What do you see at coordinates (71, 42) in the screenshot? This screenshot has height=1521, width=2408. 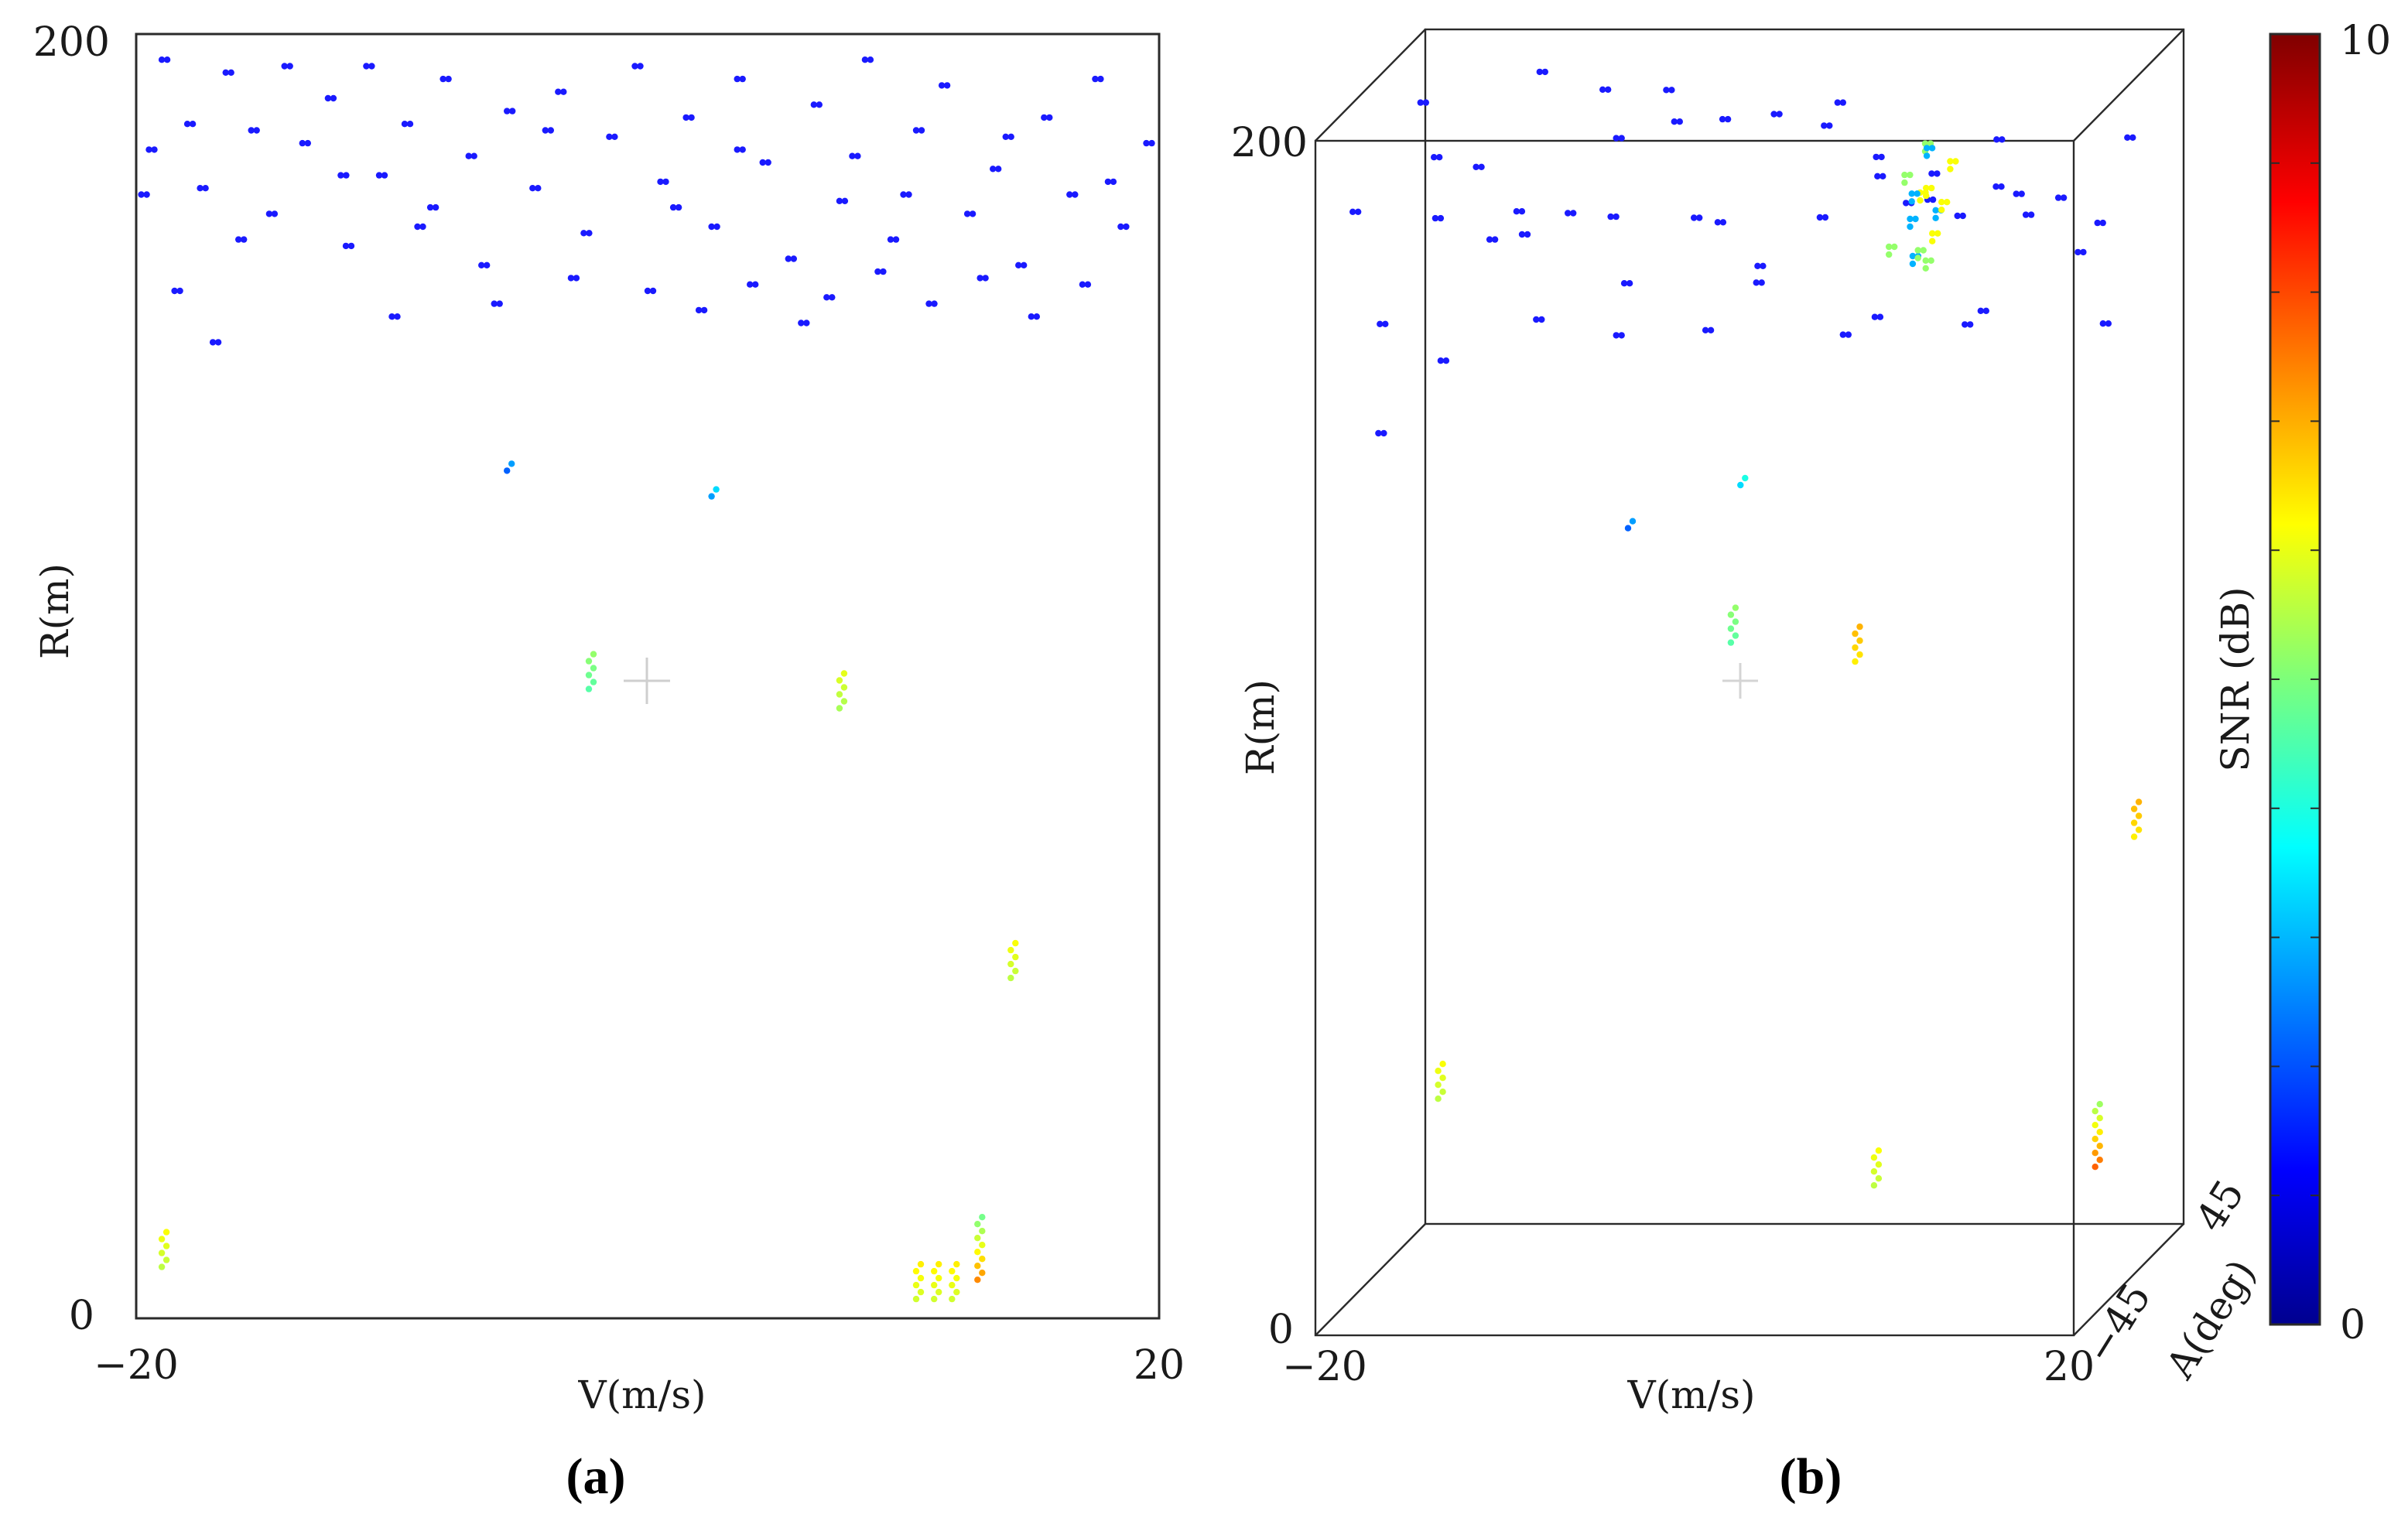 I see `y-tick-label-max-a: 200` at bounding box center [71, 42].